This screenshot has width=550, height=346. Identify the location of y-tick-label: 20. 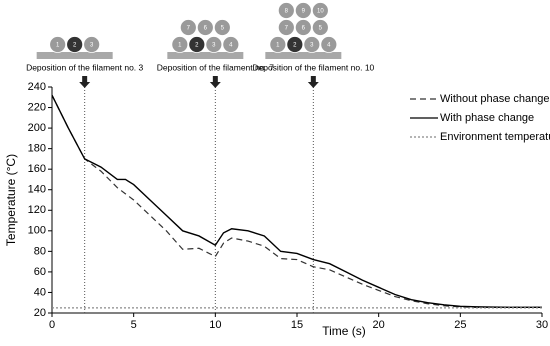
(40, 313).